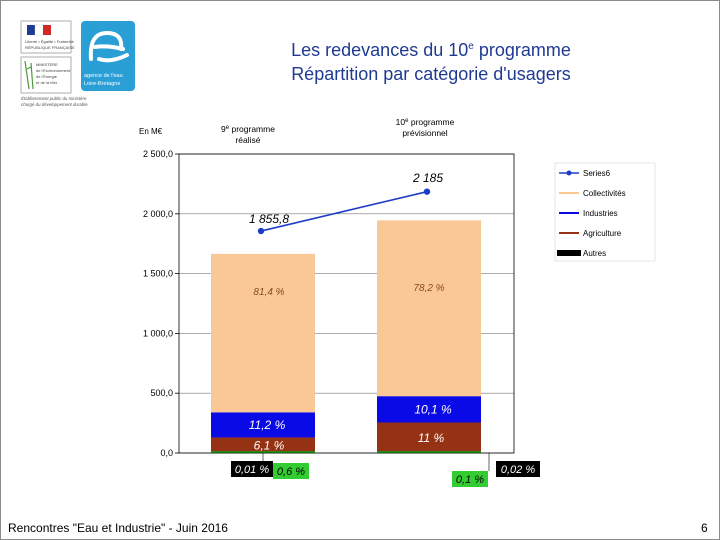  I want to click on etablissement-line-1: Établissement public du ministère, so click(54, 98).